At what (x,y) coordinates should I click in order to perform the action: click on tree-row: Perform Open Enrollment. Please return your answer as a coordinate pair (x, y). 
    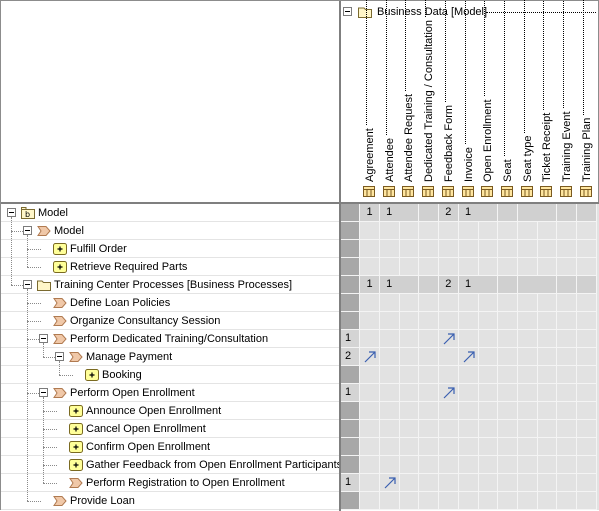
    Looking at the image, I should click on (170, 393).